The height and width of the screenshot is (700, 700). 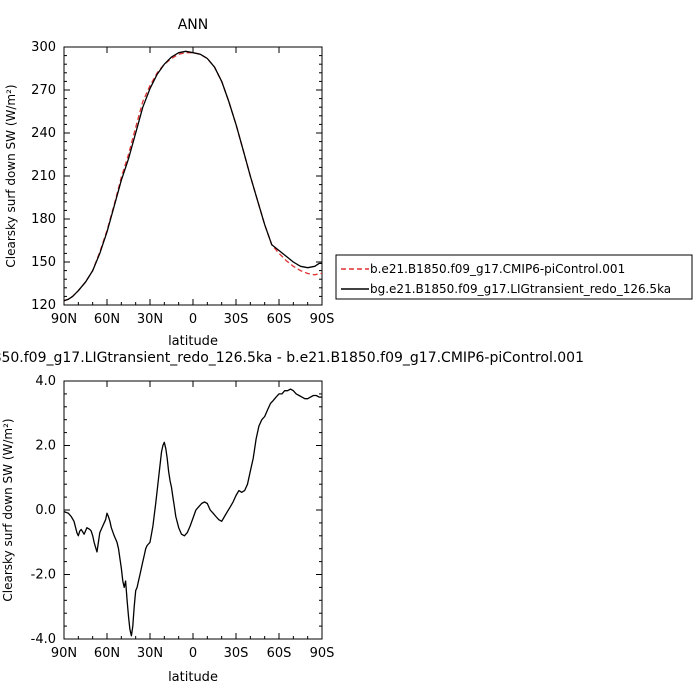 I want to click on top-plot-frame, so click(x=193, y=176).